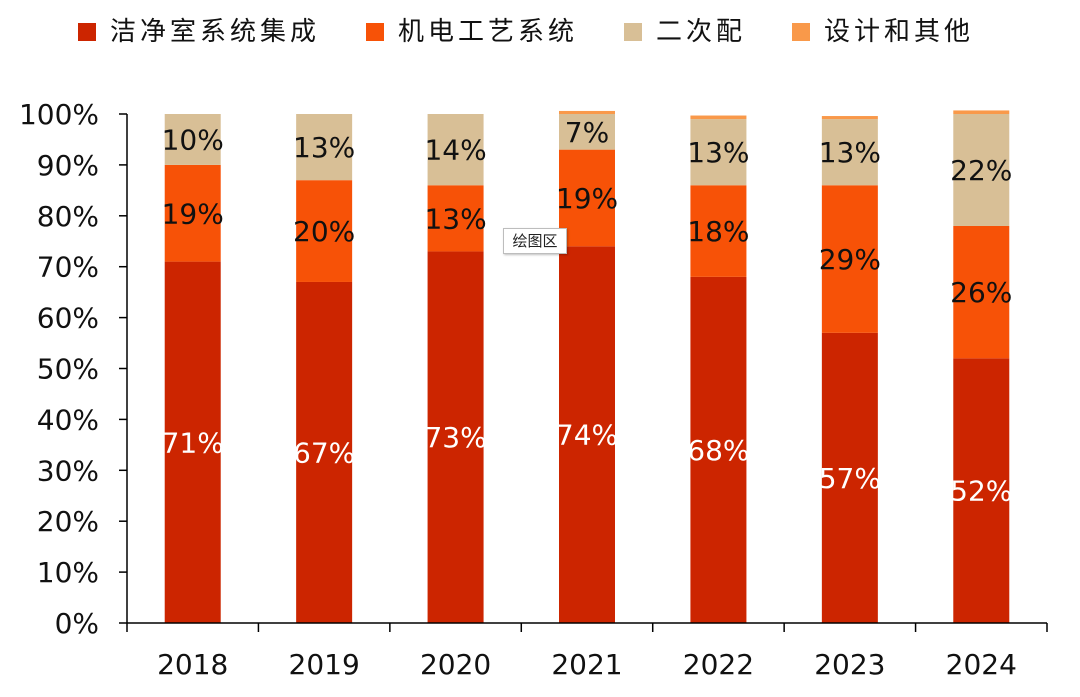 This screenshot has width=1080, height=697. What do you see at coordinates (535, 241) in the screenshot?
I see `plot-area-tooltip: 绘图区` at bounding box center [535, 241].